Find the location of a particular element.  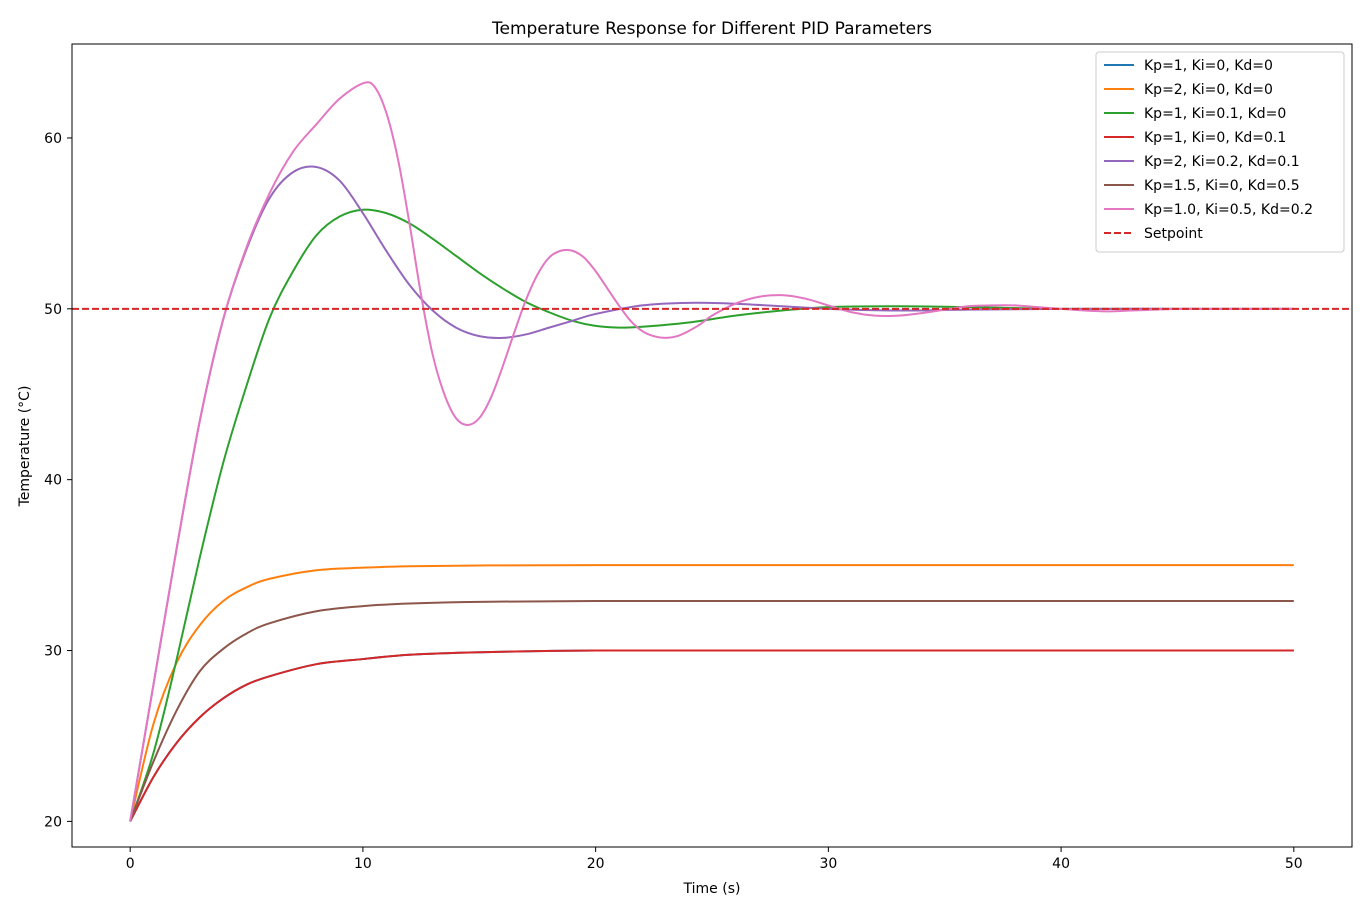

legend-label-setpoint: Setpoint is located at coordinates (1173, 234).